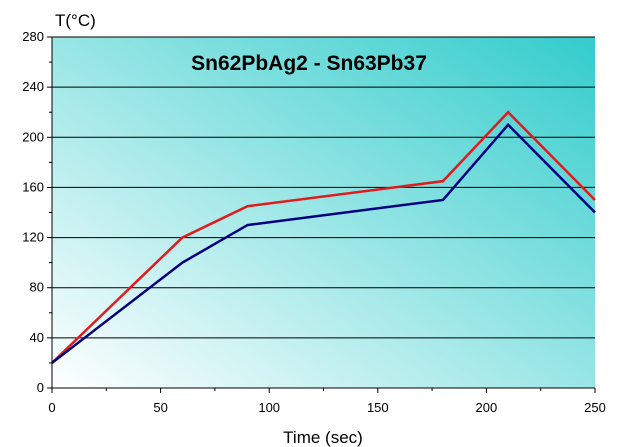  What do you see at coordinates (51, 407) in the screenshot?
I see `x-tick-label: 0` at bounding box center [51, 407].